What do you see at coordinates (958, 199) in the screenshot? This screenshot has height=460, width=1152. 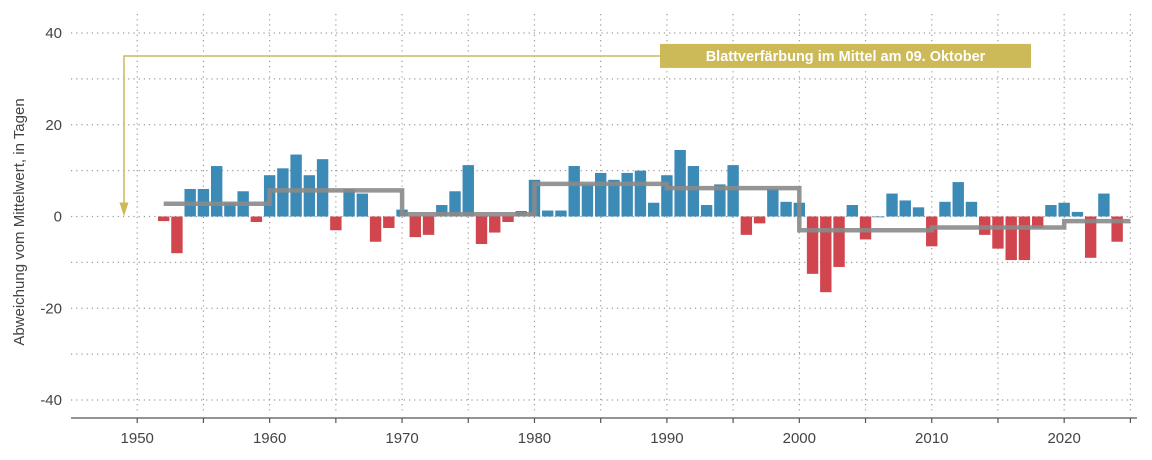 I see `bar-2012` at bounding box center [958, 199].